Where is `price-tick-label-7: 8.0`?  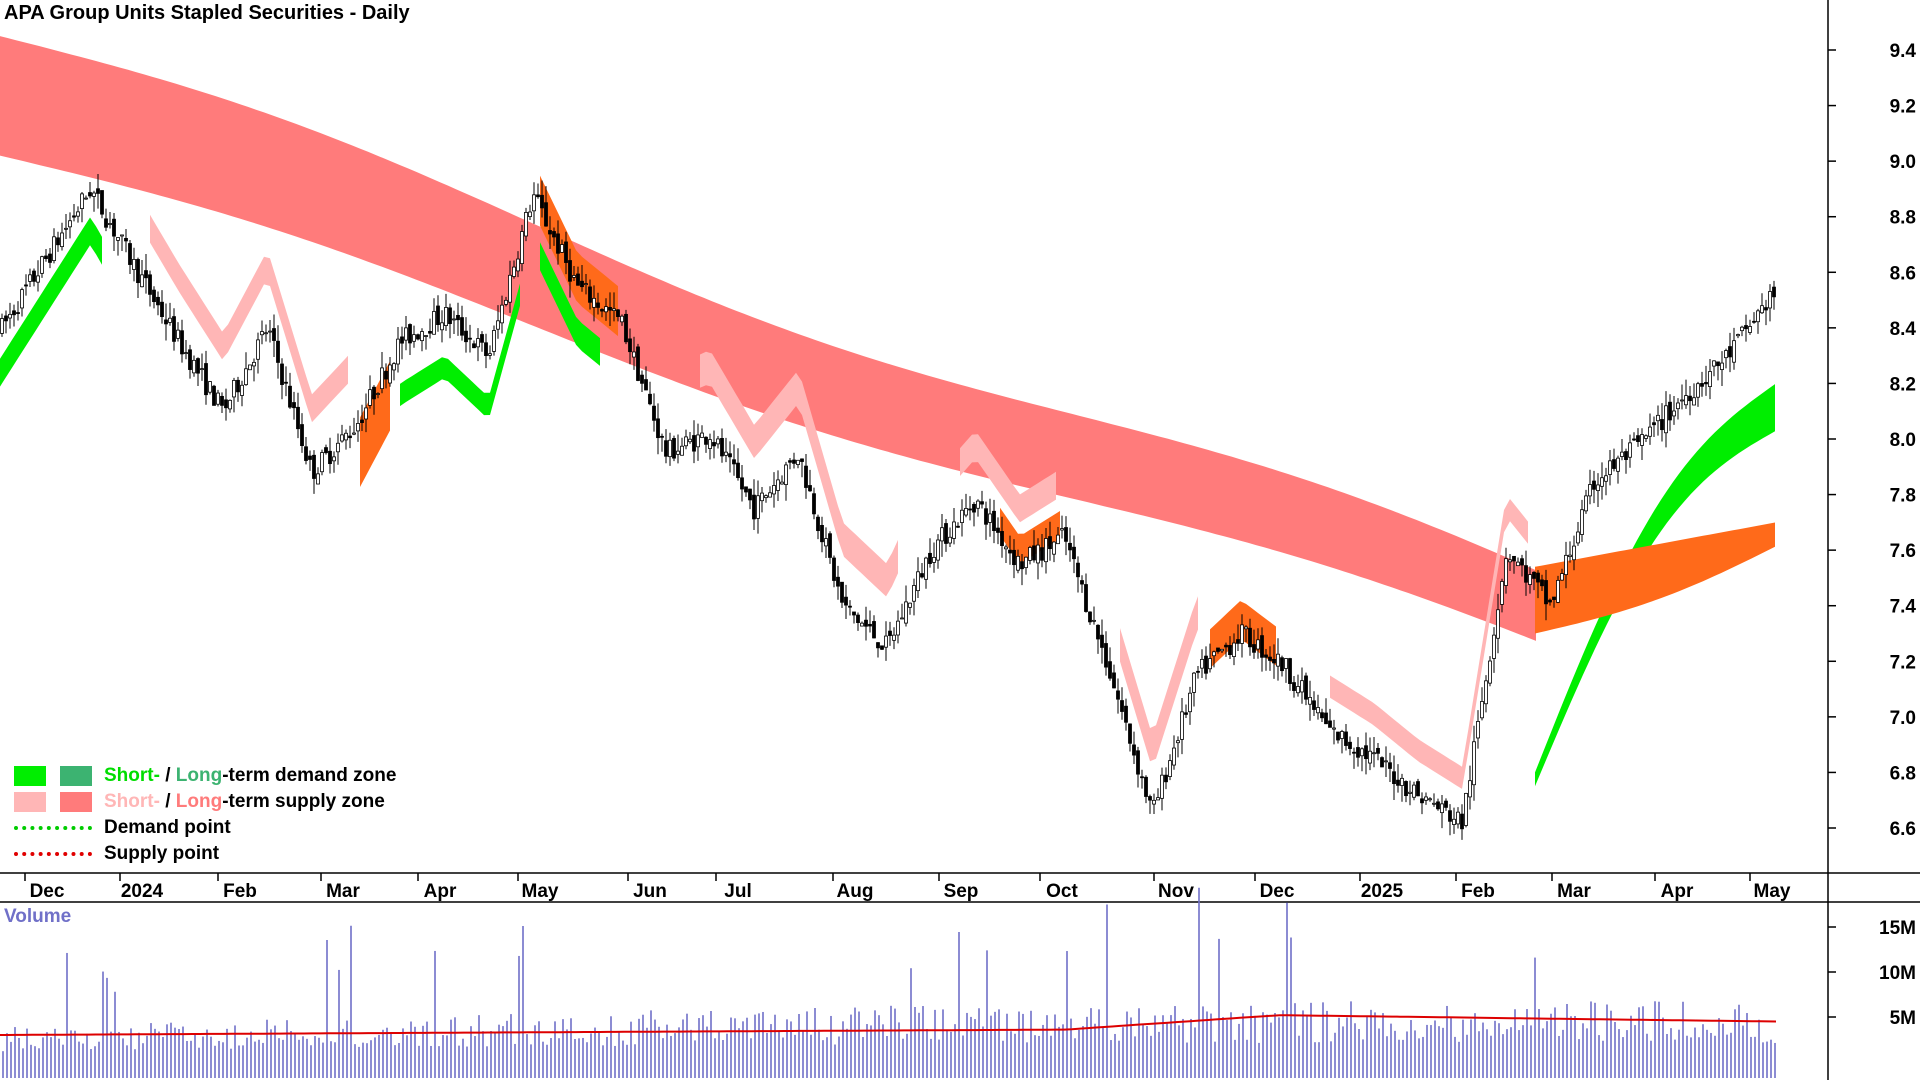 price-tick-label-7: 8.0 is located at coordinates (1903, 440).